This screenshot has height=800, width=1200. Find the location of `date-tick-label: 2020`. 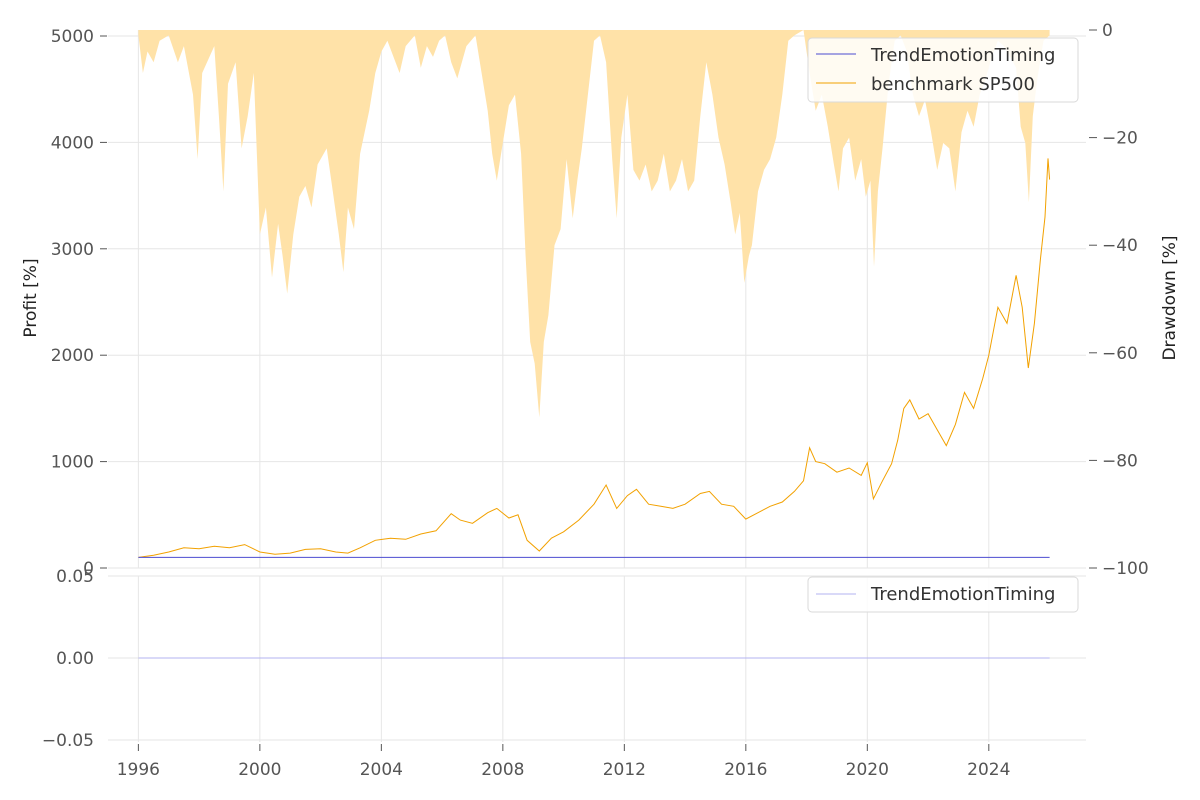

date-tick-label: 2020 is located at coordinates (867, 770).